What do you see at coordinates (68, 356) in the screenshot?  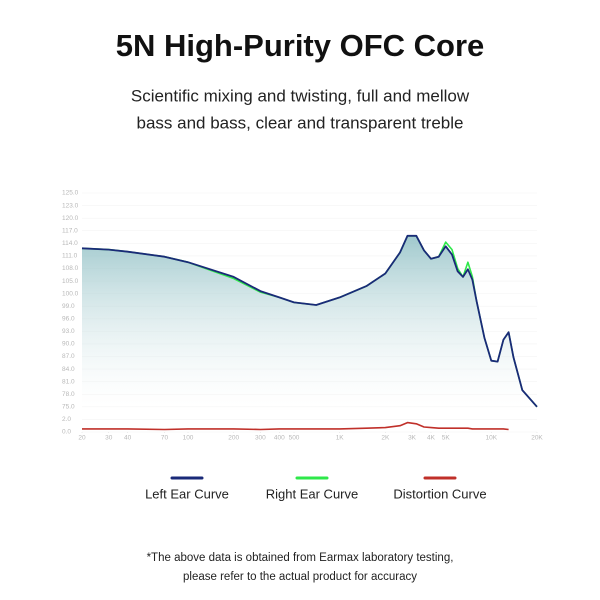 I see `y-tick-label: 87.0` at bounding box center [68, 356].